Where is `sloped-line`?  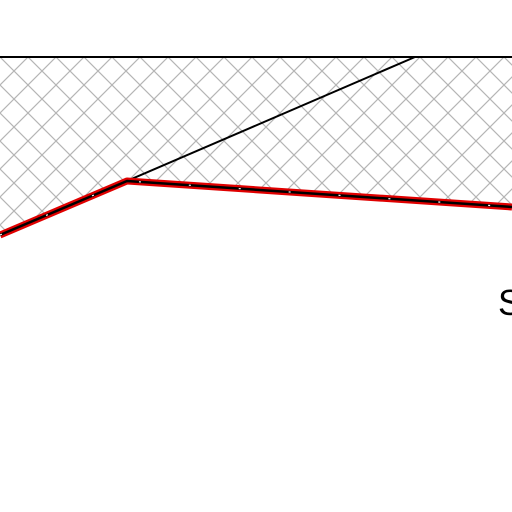 sloped-line is located at coordinates (271, 119).